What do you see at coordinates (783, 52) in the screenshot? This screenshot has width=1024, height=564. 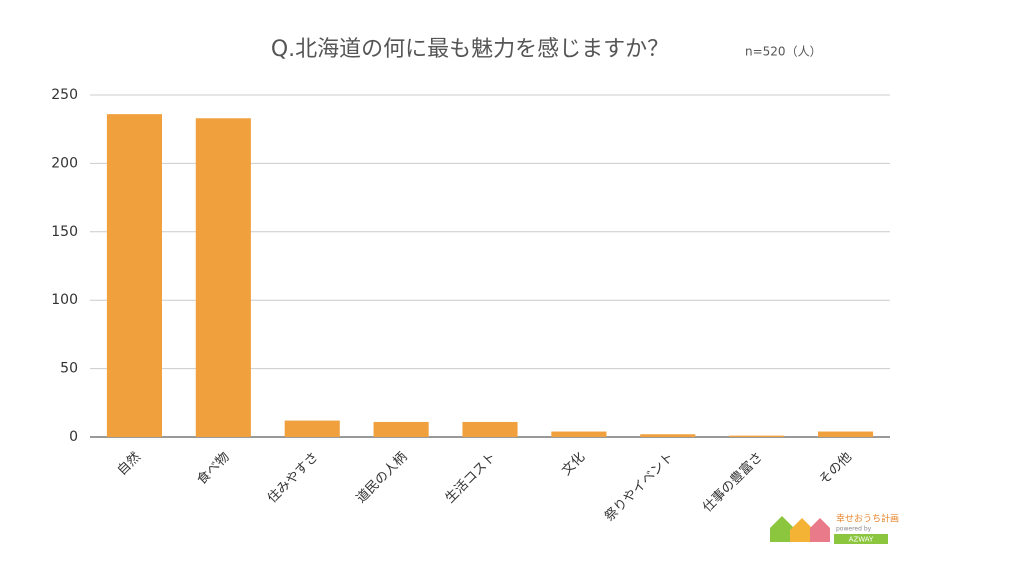 I see `chart-subtitle: n=520（人）` at bounding box center [783, 52].